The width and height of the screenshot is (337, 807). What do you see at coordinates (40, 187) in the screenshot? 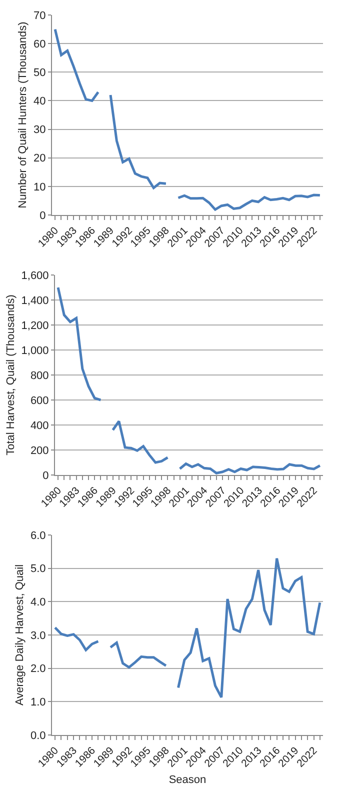
I see `y-tick-label: 10` at bounding box center [40, 187].